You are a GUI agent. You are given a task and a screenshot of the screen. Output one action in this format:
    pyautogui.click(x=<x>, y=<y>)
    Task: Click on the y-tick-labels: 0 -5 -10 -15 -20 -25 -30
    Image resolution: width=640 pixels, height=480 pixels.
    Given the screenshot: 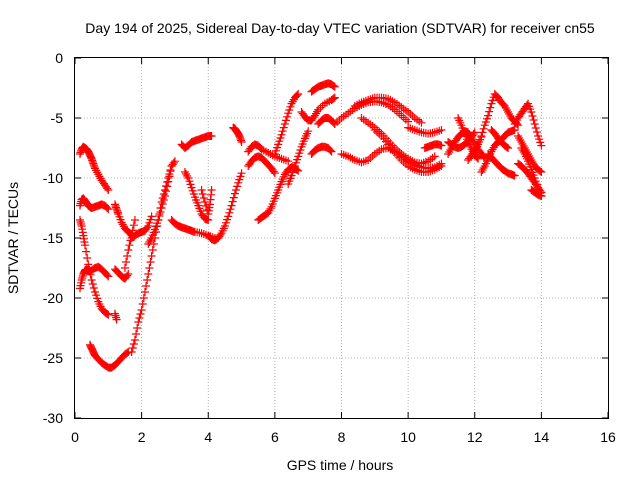 What is the action you would take?
    pyautogui.click(x=53, y=238)
    